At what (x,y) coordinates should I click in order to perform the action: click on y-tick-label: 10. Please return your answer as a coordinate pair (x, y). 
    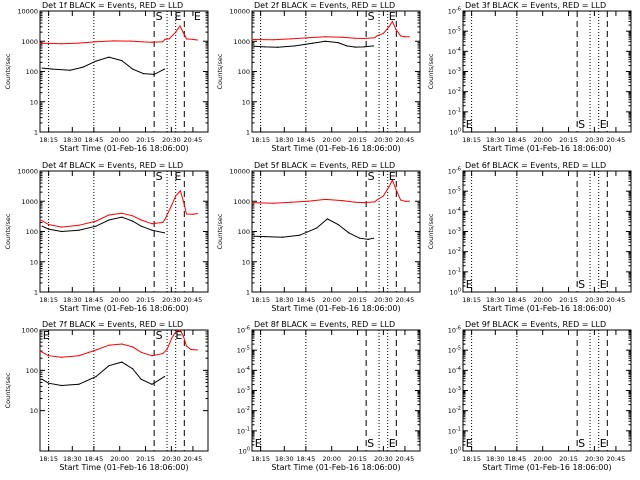
    Looking at the image, I should click on (246, 102).